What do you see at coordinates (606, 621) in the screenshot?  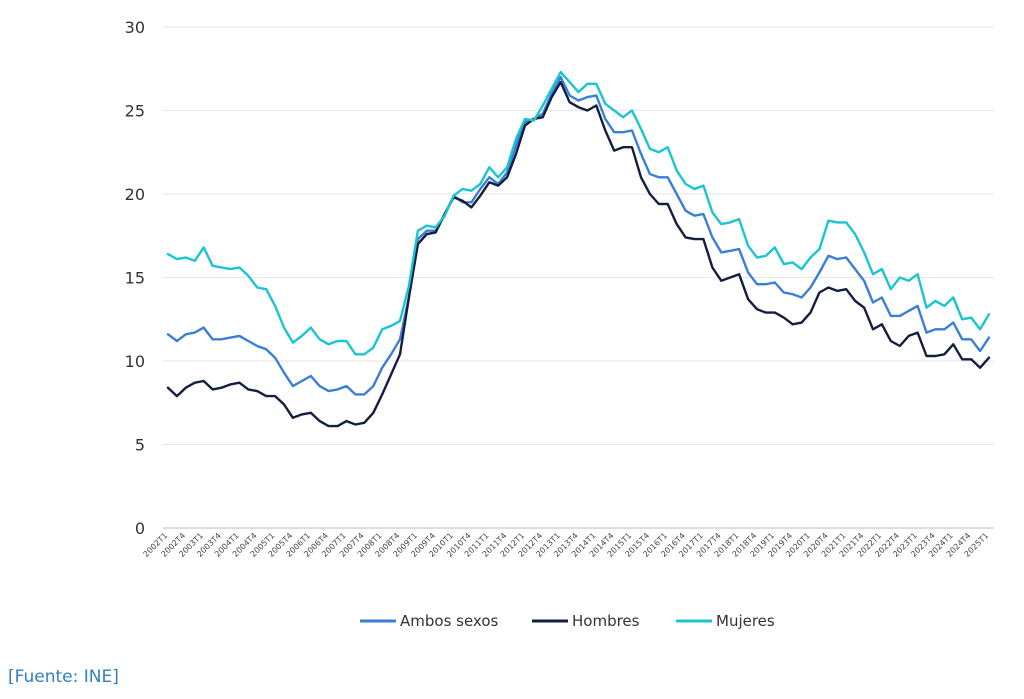 I see `legend-label: Hombres` at bounding box center [606, 621].